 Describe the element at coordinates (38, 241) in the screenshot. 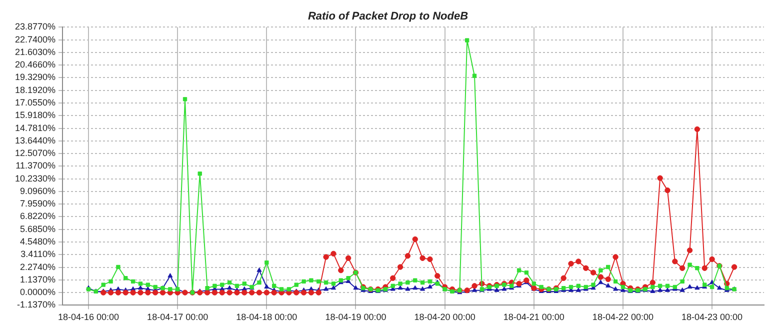

I see `y-tick-label: 4.5480%` at that location.